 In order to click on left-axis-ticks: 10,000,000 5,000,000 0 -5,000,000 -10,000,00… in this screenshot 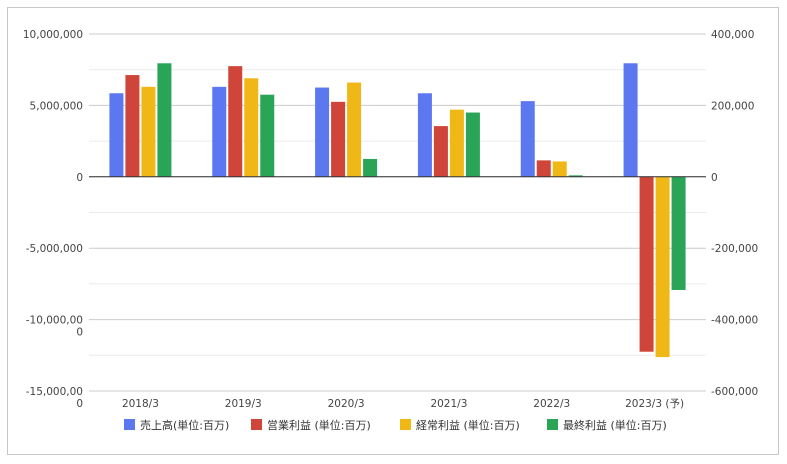, I will do `click(53, 219)`.